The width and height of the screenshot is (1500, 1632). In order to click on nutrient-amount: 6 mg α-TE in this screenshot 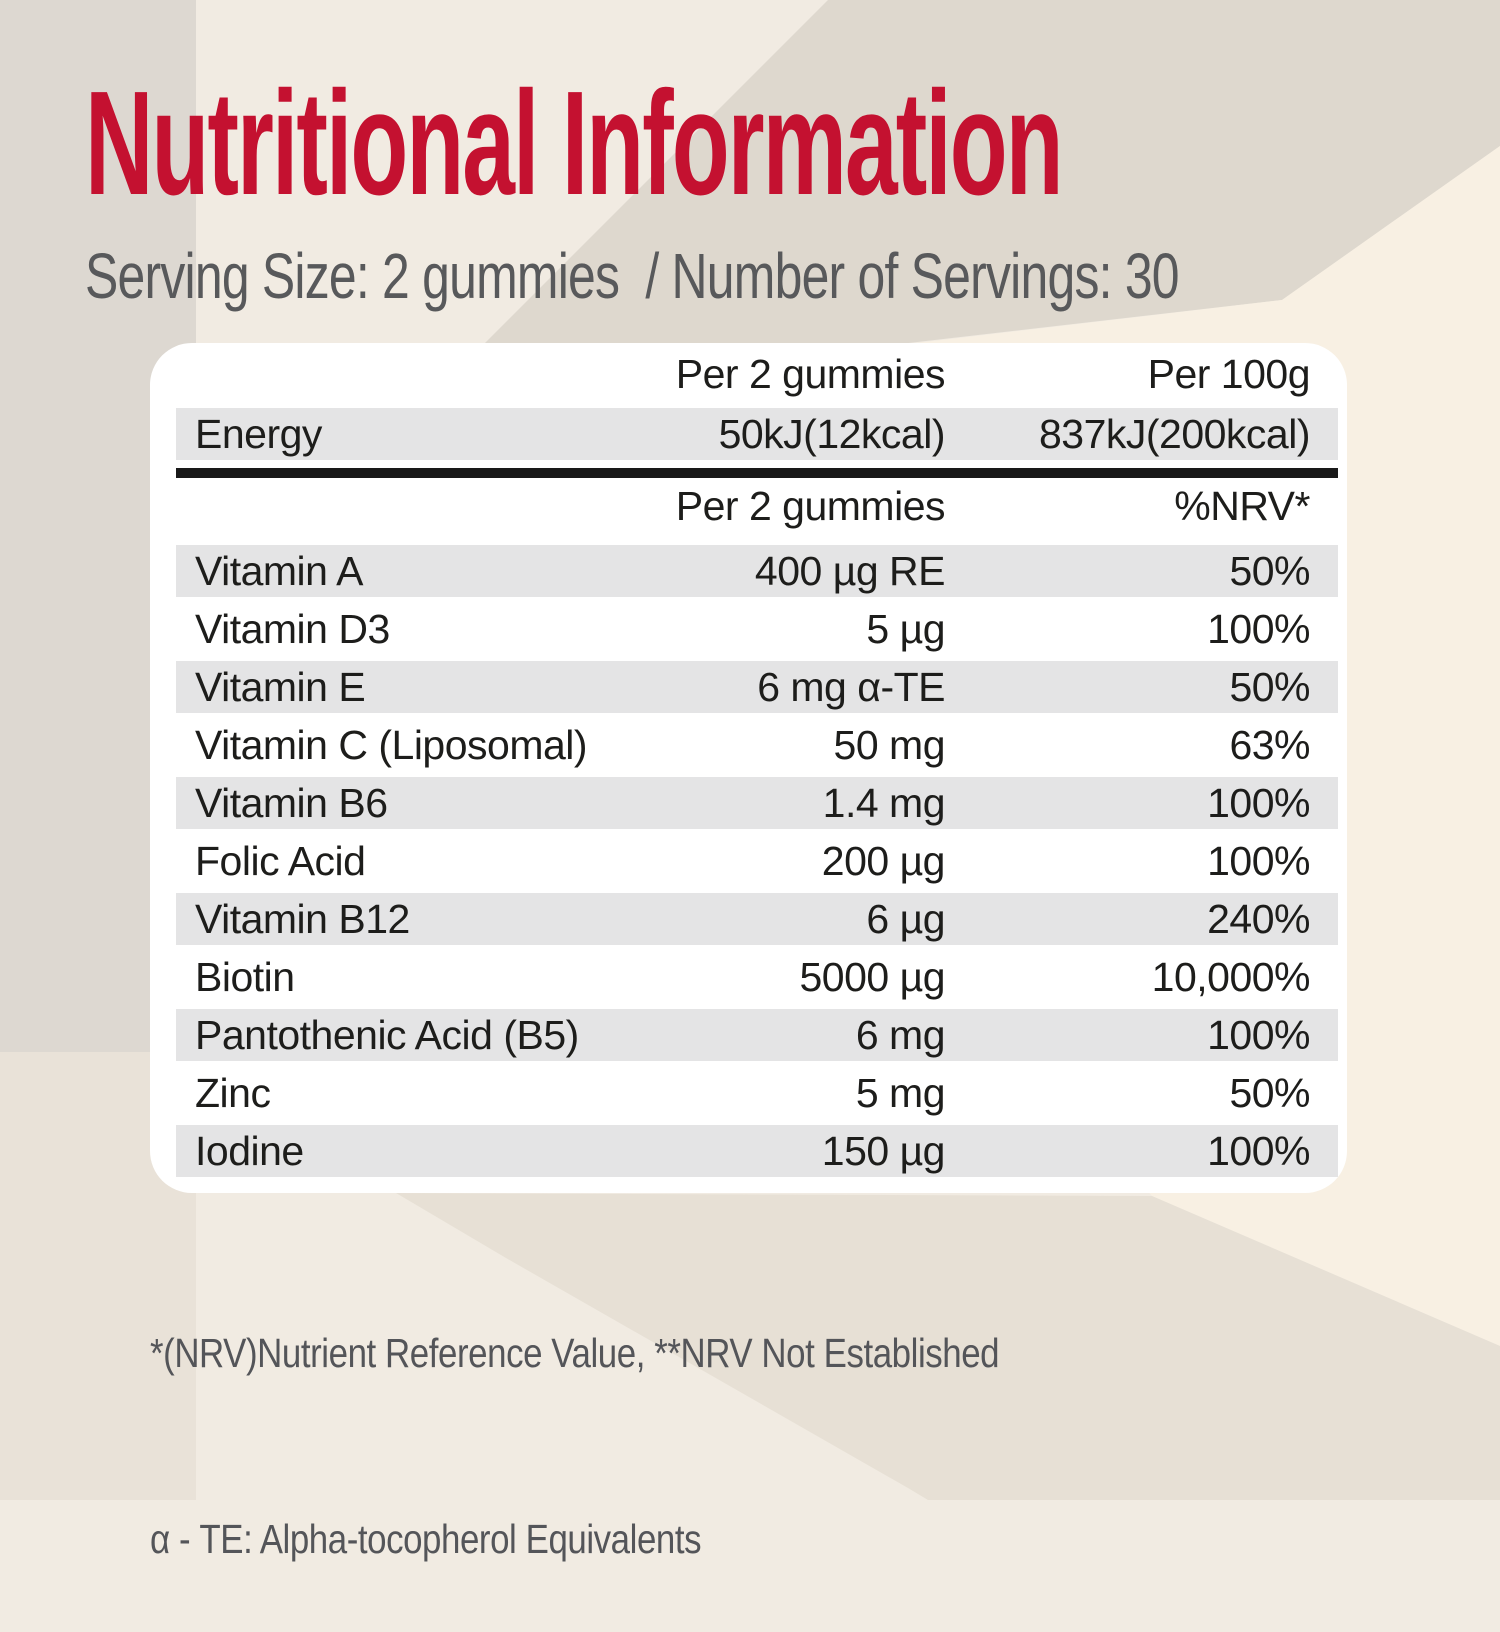, I will do `click(851, 686)`.